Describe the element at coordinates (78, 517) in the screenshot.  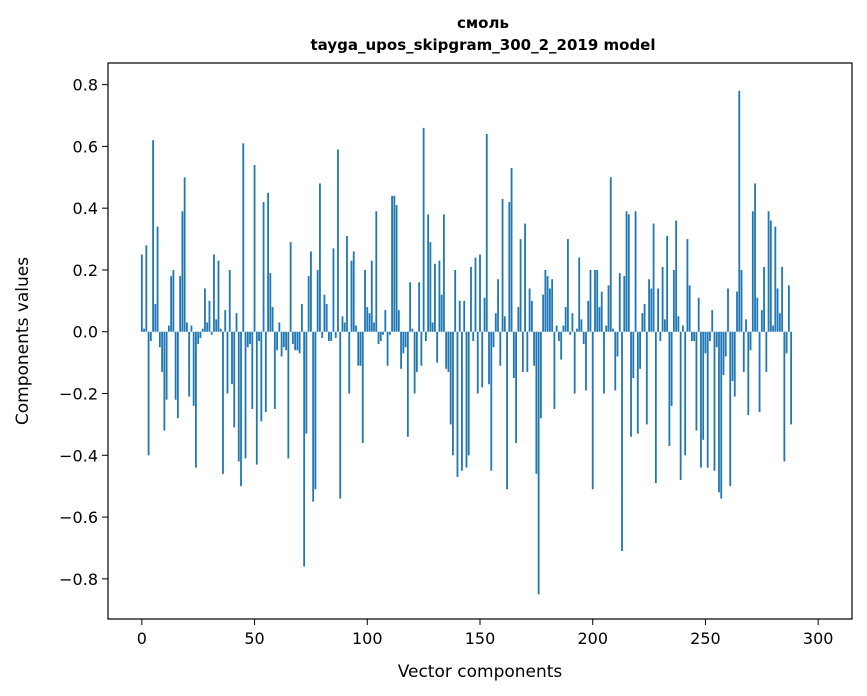
I see `y-tick-label: −0.6` at that location.